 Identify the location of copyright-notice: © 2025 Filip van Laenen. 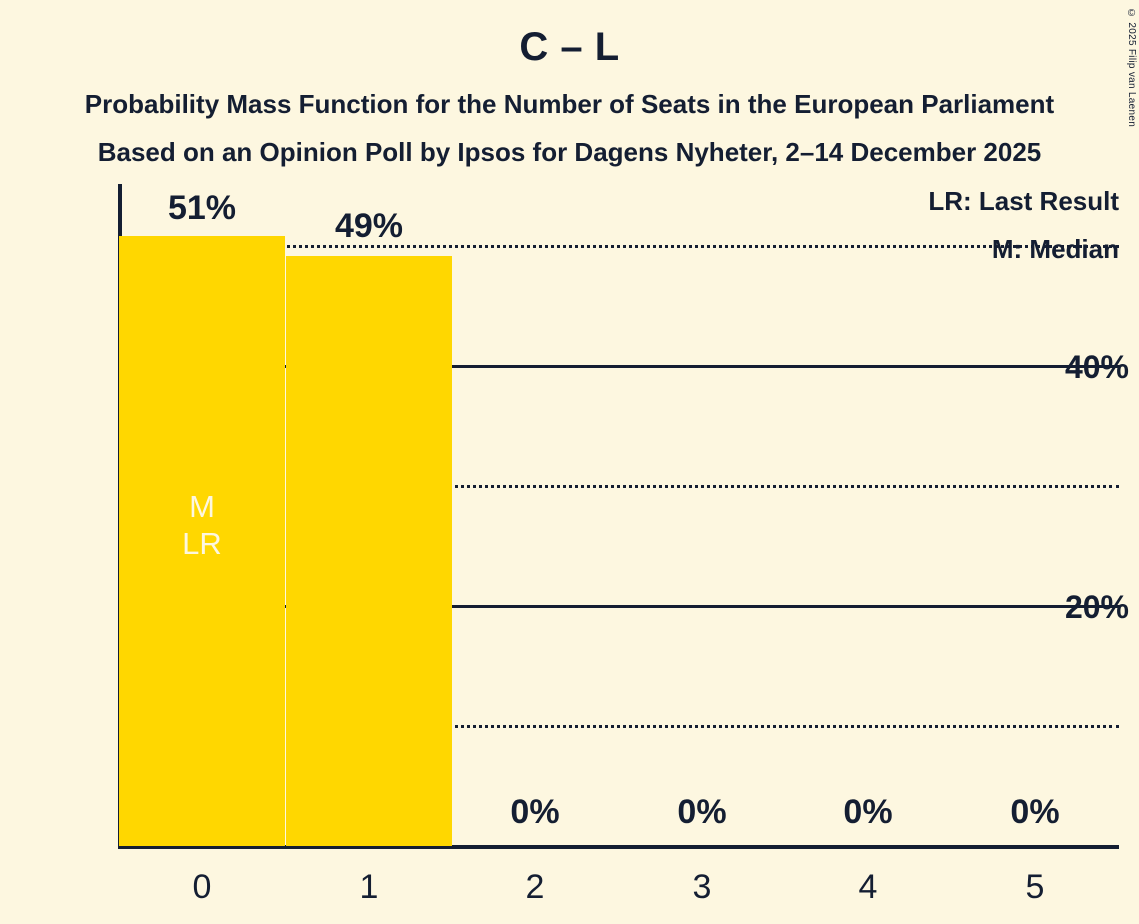
(1131, 68).